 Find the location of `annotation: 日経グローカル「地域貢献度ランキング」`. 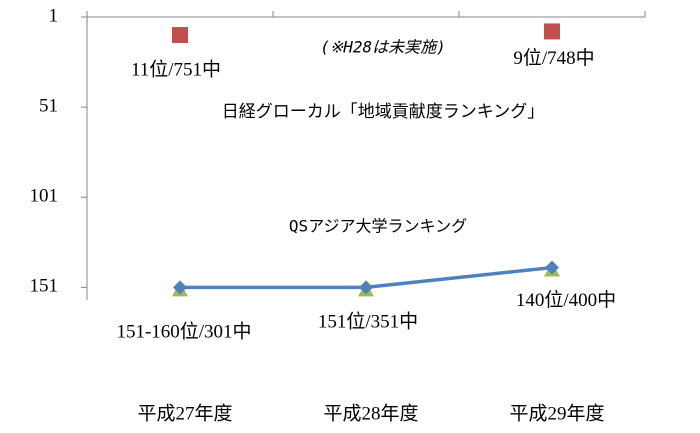

annotation: 日経グローカル「地域貢献度ランキング」 is located at coordinates (383, 112).